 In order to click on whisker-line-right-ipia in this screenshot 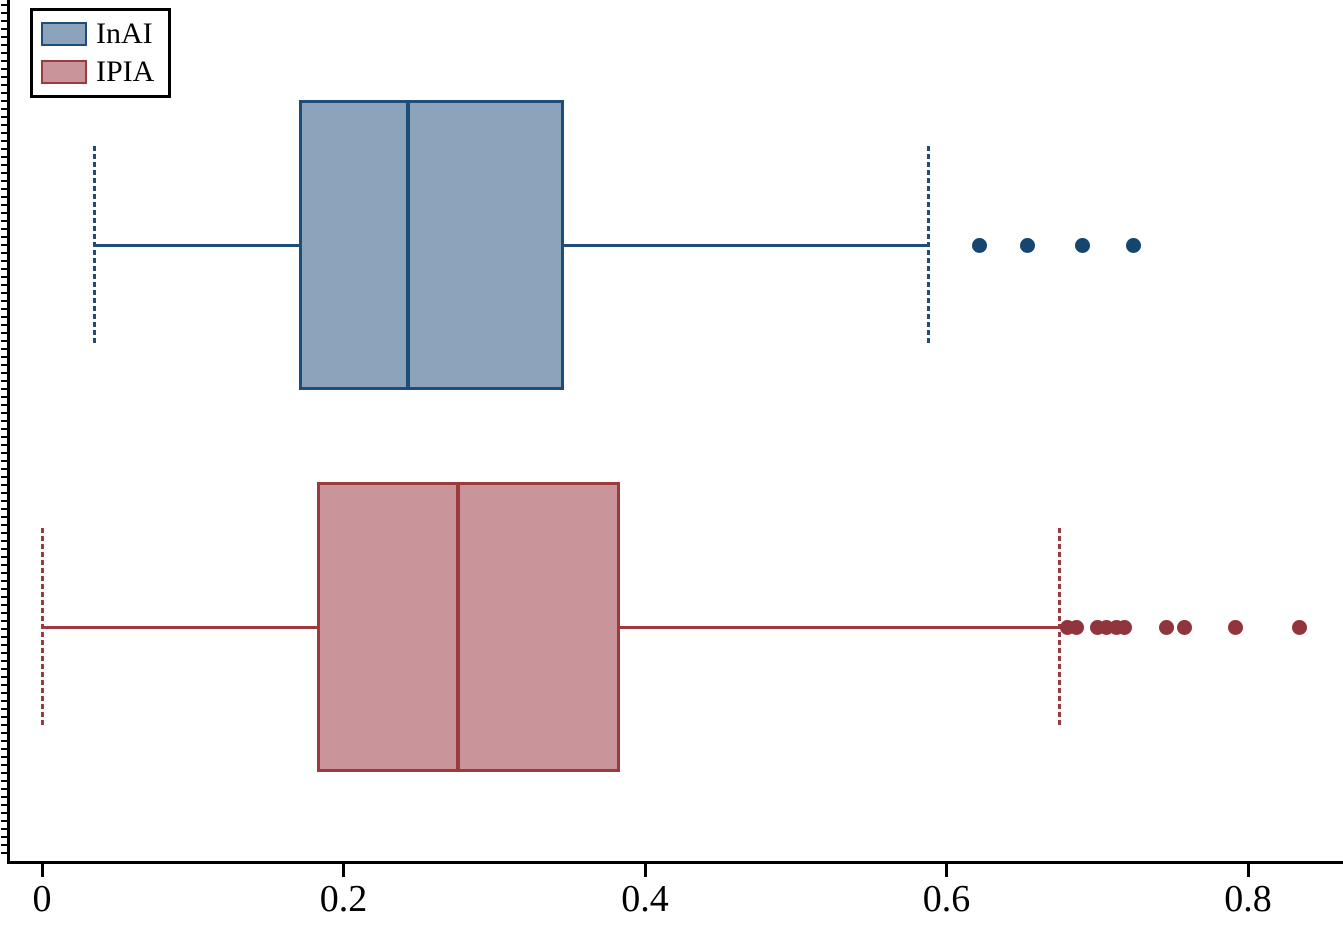, I will do `click(838, 627)`.